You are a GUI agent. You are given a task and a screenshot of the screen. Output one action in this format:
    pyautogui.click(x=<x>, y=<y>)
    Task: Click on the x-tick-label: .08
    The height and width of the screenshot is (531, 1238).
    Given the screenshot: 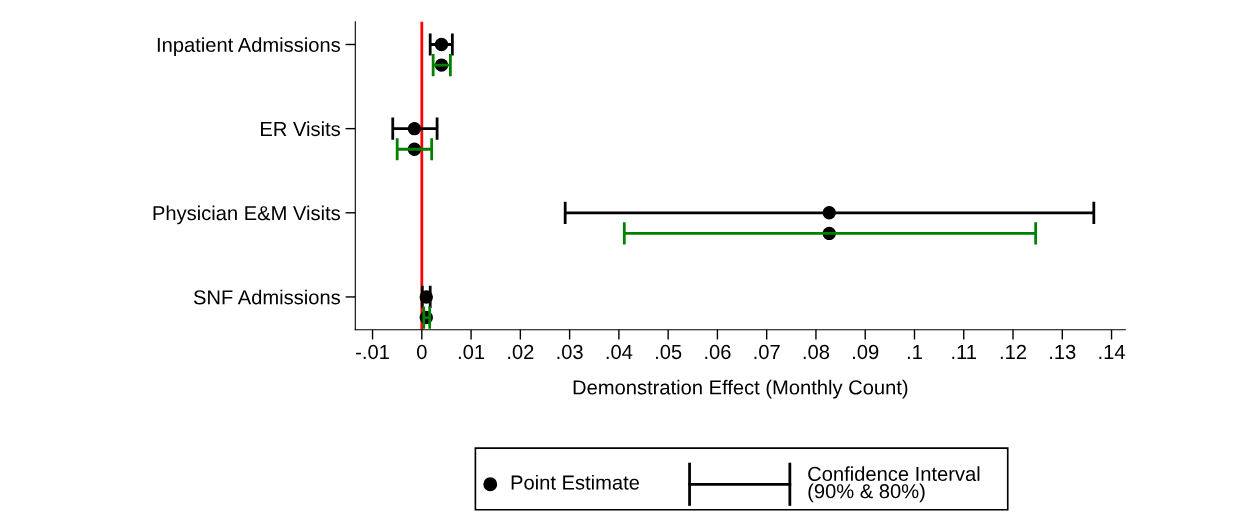 What is the action you would take?
    pyautogui.click(x=816, y=352)
    